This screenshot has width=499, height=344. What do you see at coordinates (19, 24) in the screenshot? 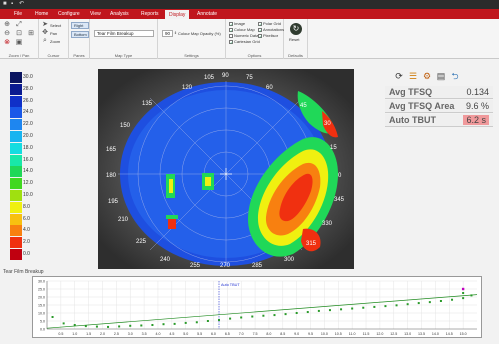
I see `zoom-fit-icon: ⤢` at bounding box center [19, 24].